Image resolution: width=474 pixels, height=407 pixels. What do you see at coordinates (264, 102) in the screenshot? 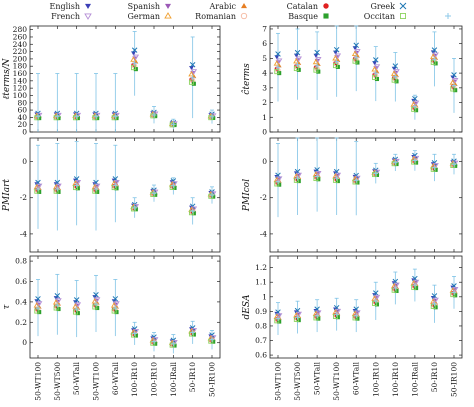
I see `y-tick-label: 2` at bounding box center [264, 102].